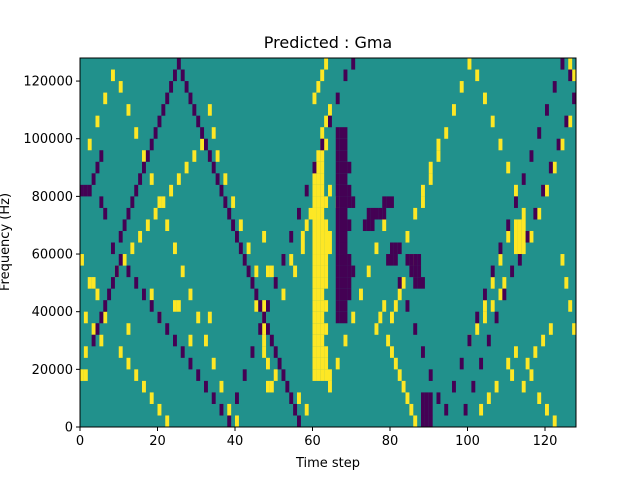 The height and width of the screenshot is (480, 640). What do you see at coordinates (312, 441) in the screenshot?
I see `x-tick-label: 60` at bounding box center [312, 441].